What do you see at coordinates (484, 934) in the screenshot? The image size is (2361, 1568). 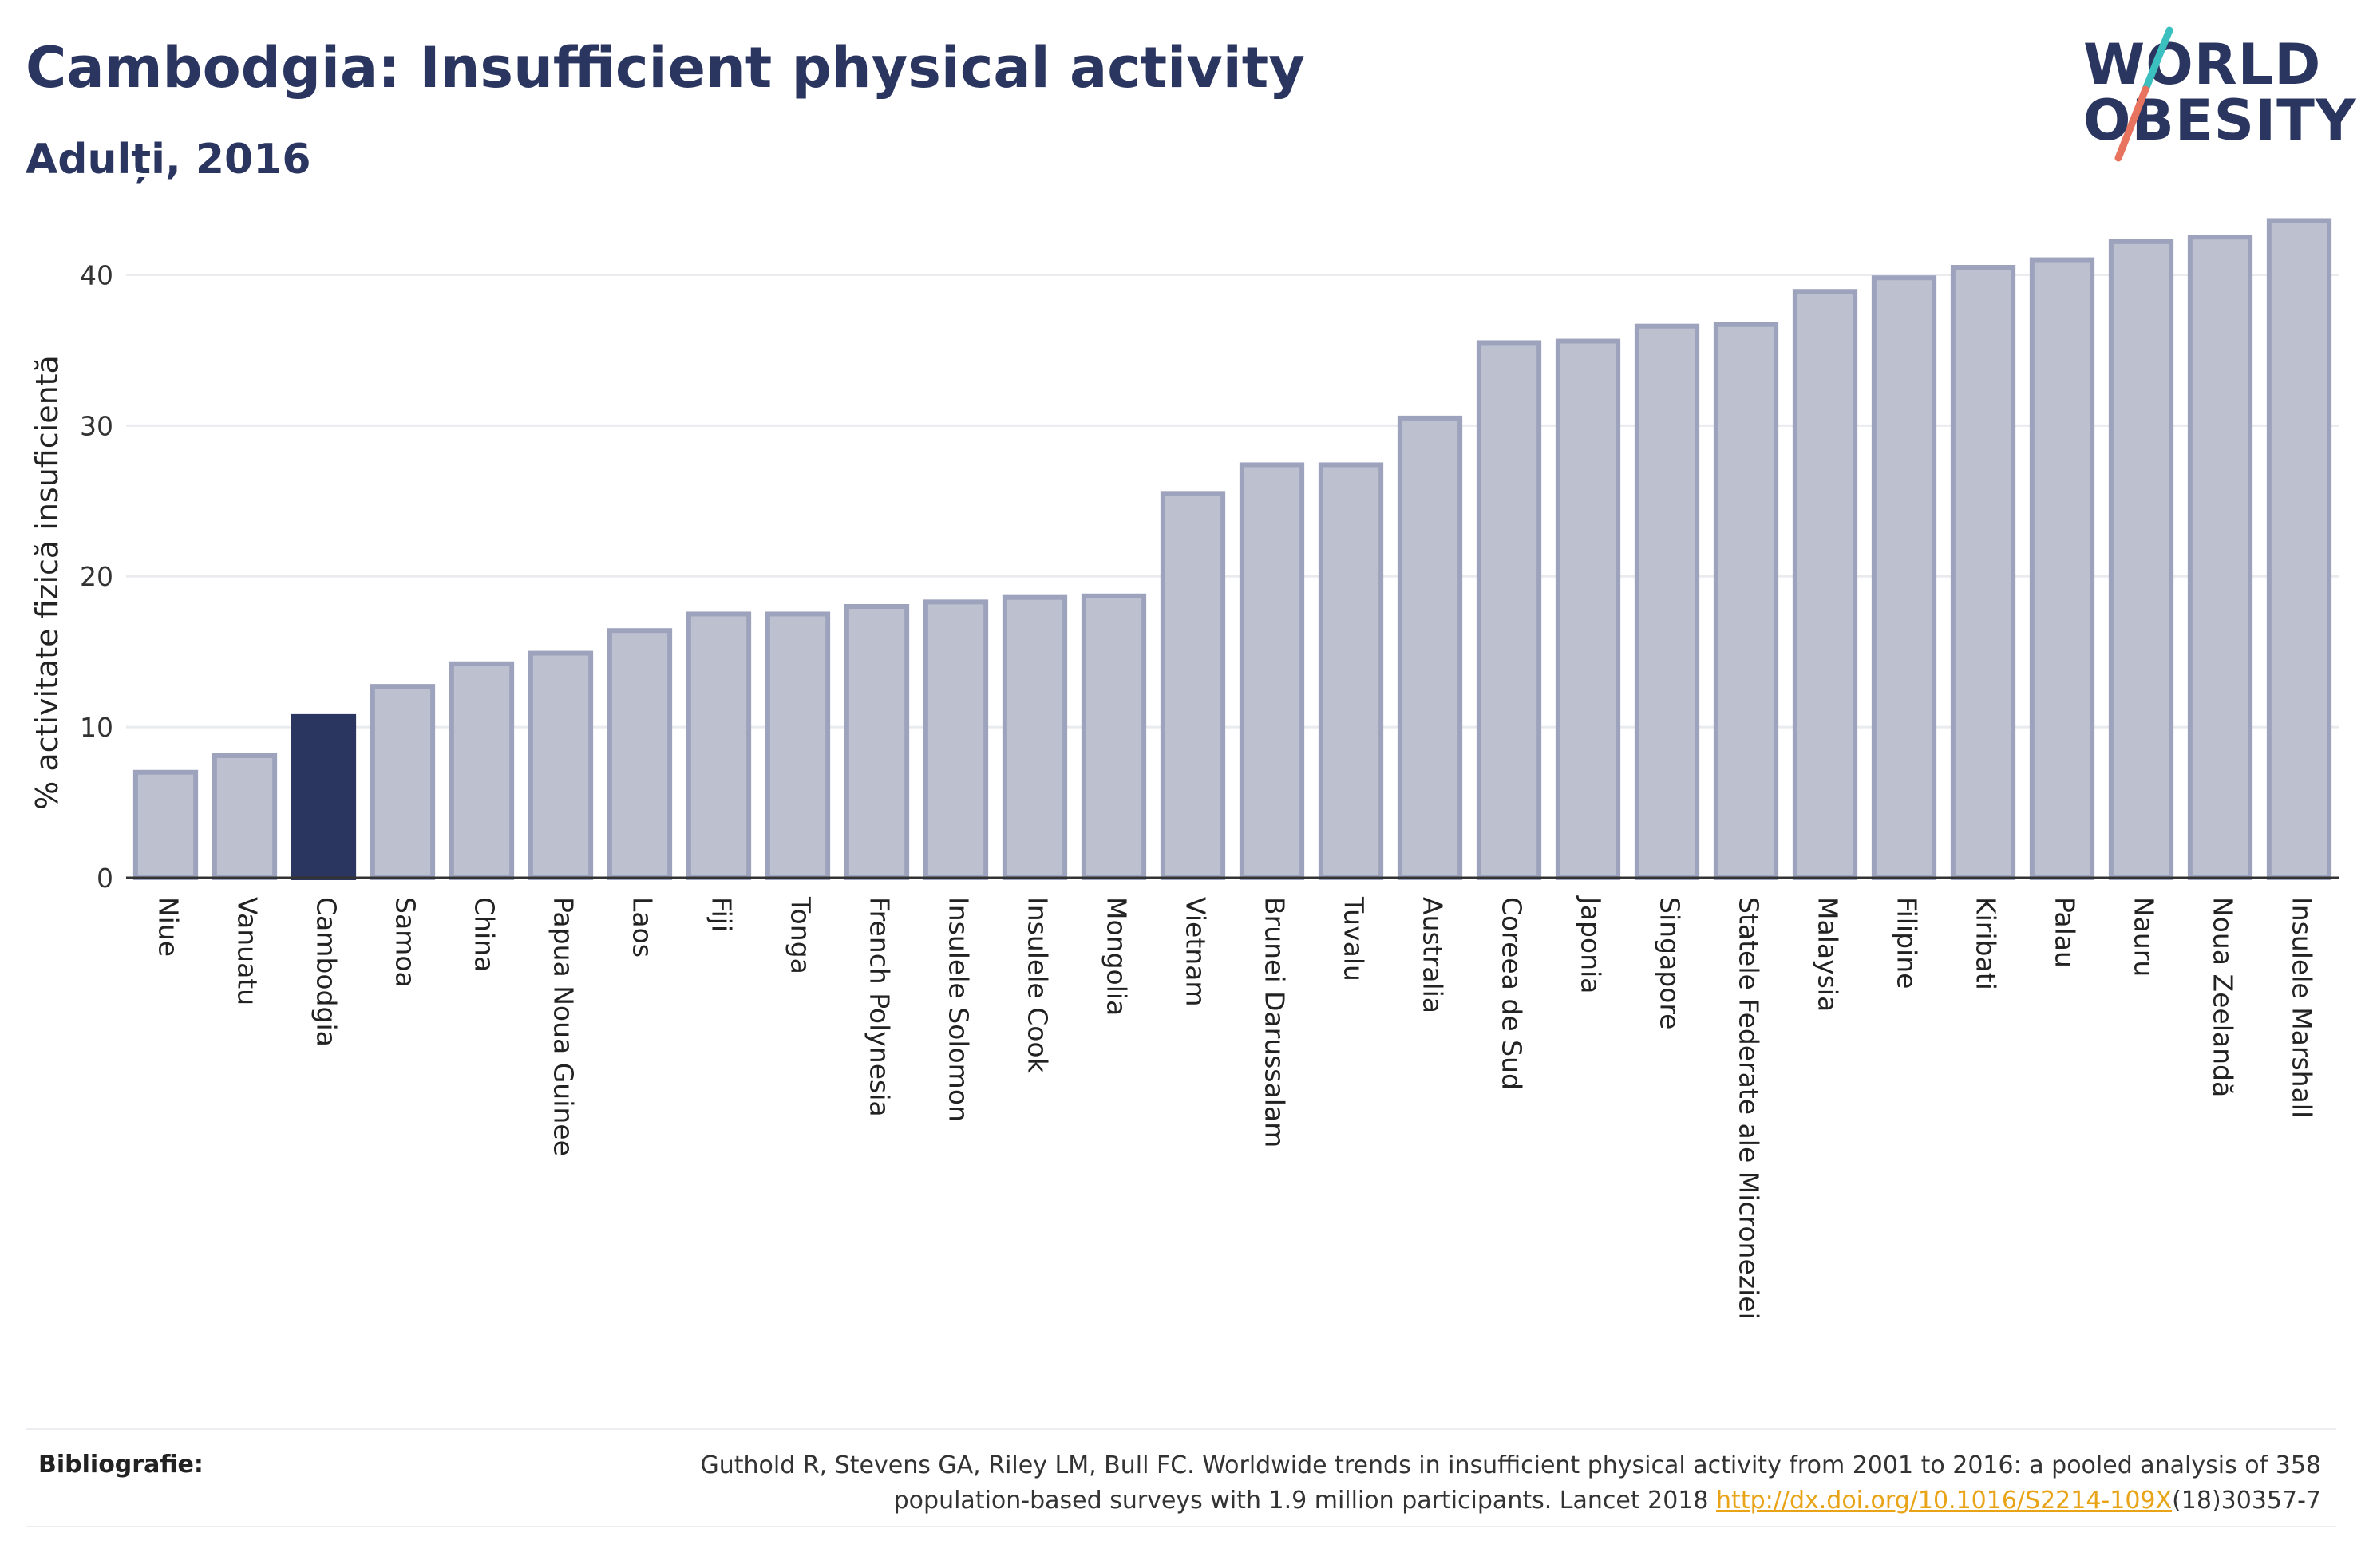 I see `x-tick-label: China` at bounding box center [484, 934].